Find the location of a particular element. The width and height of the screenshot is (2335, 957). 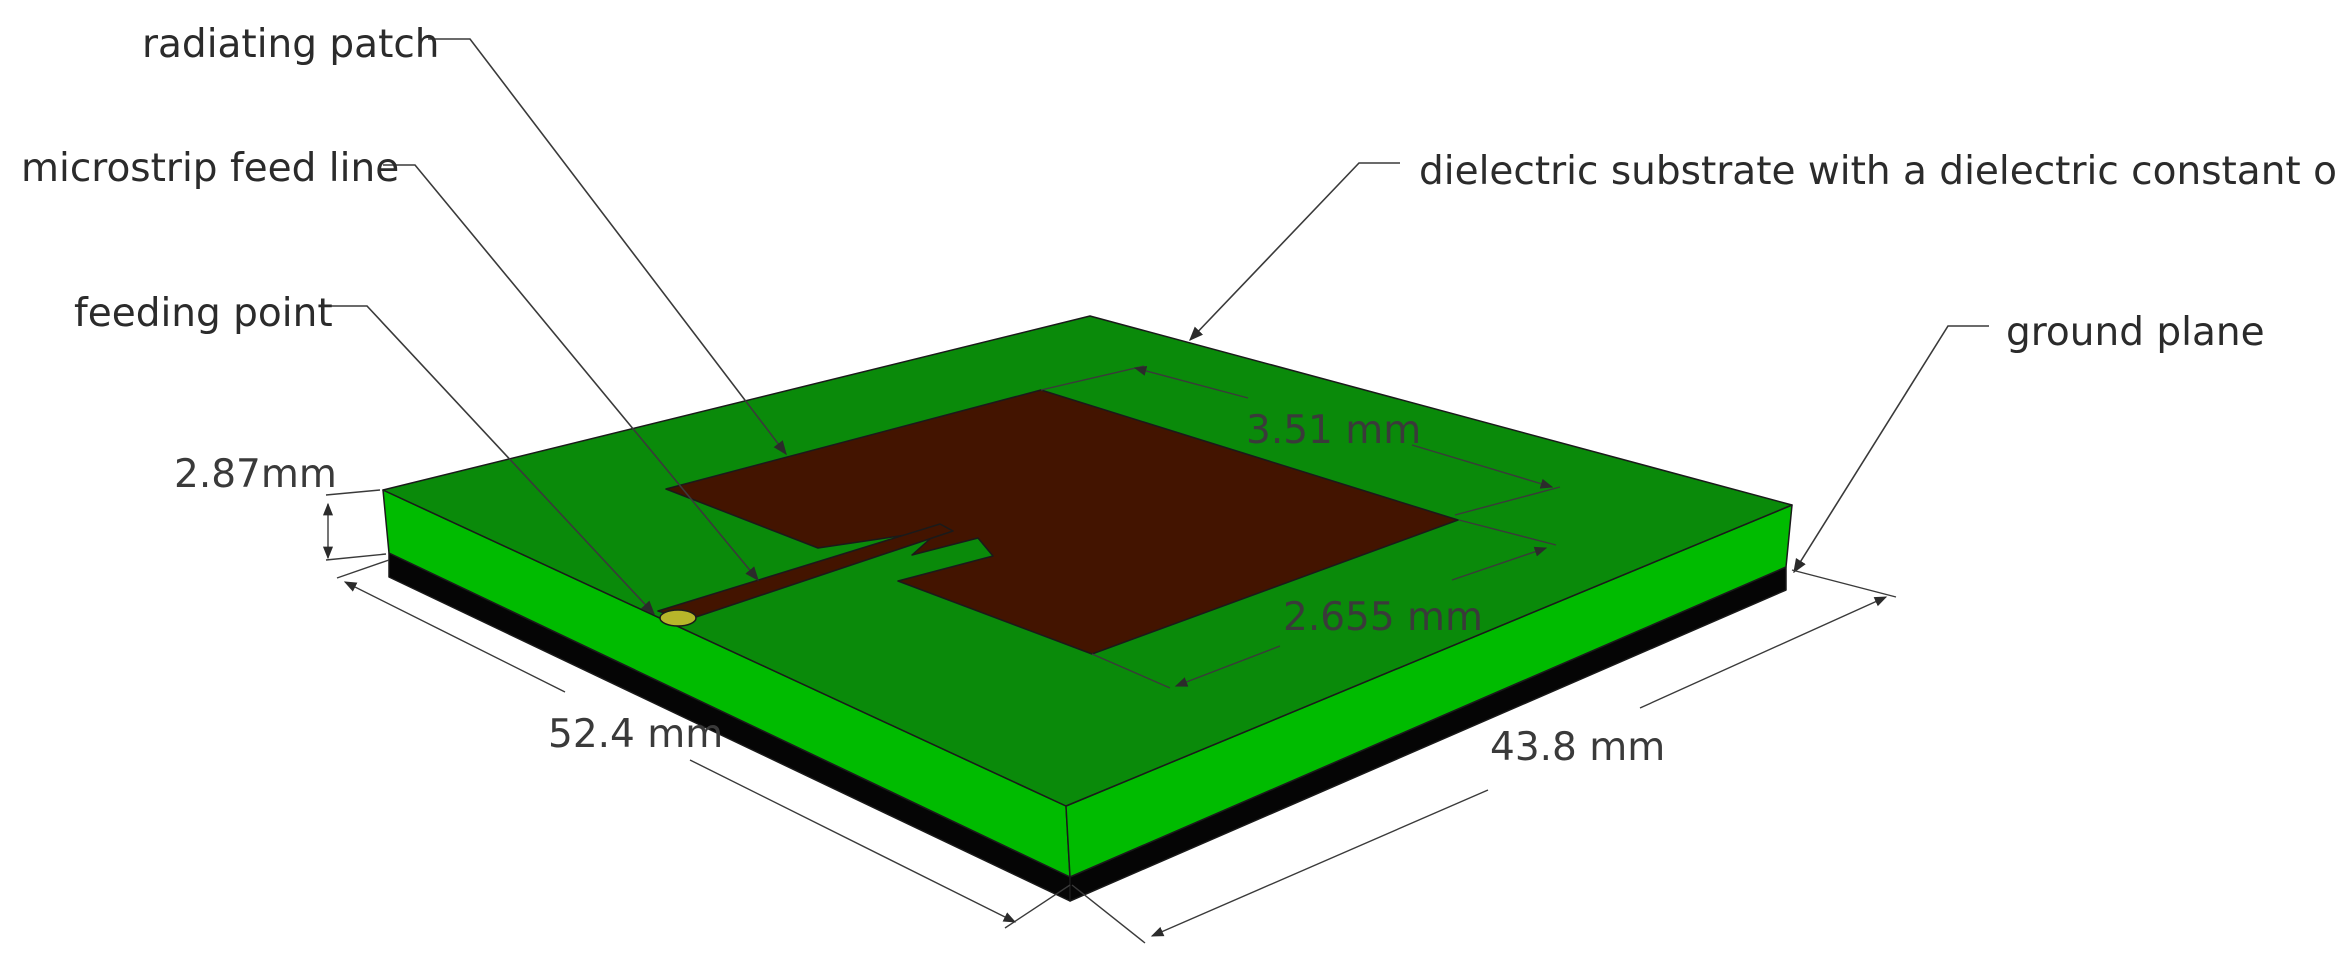

top-inset-label: 3.51 mm is located at coordinates (1333, 430).